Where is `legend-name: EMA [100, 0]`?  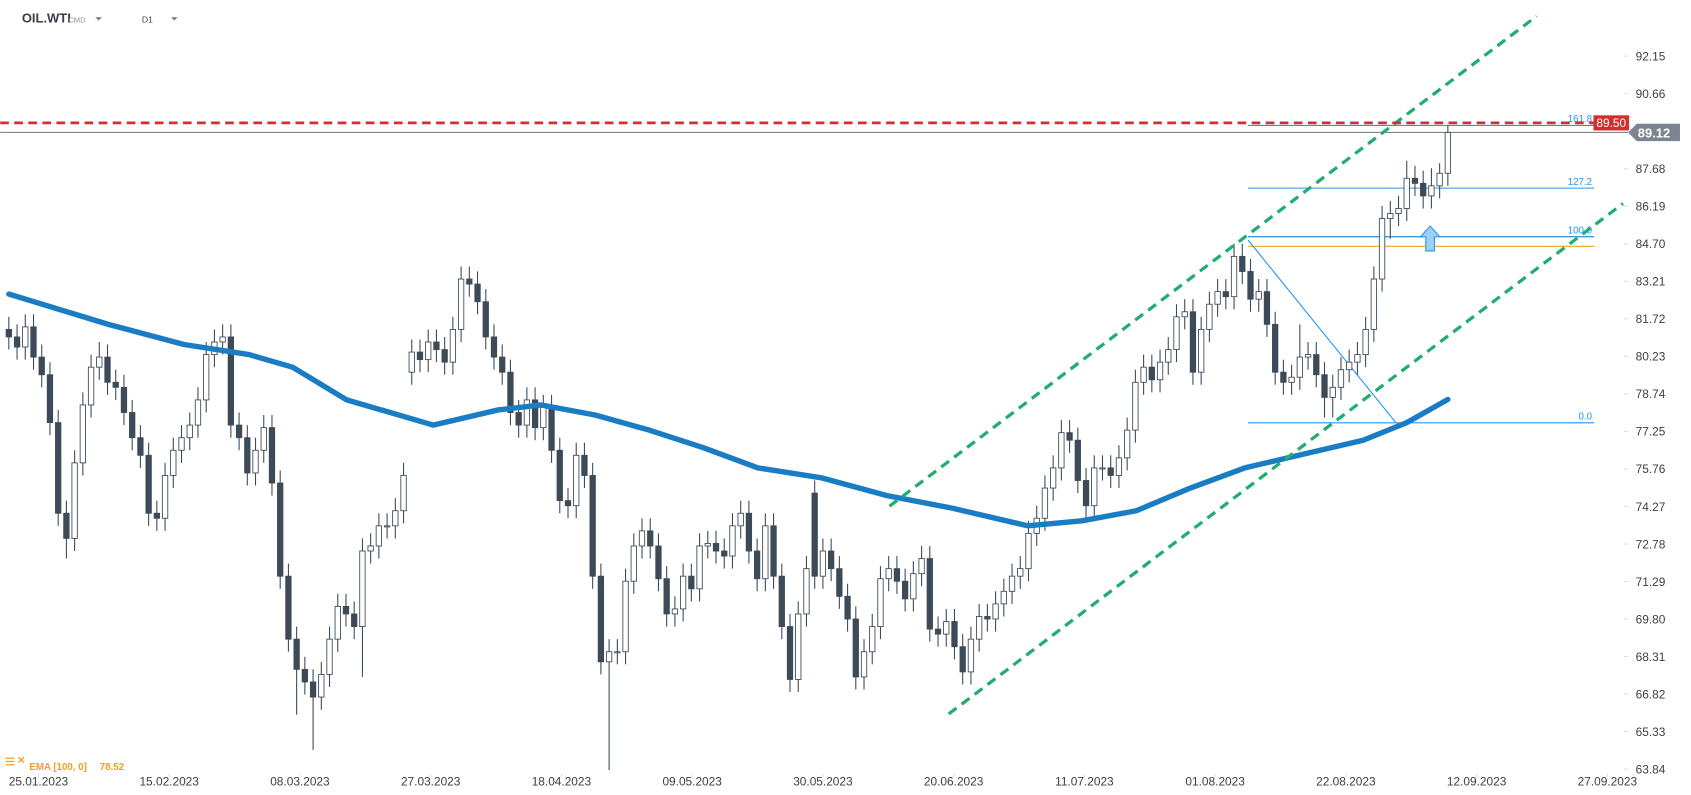
legend-name: EMA [100, 0] is located at coordinates (57, 767).